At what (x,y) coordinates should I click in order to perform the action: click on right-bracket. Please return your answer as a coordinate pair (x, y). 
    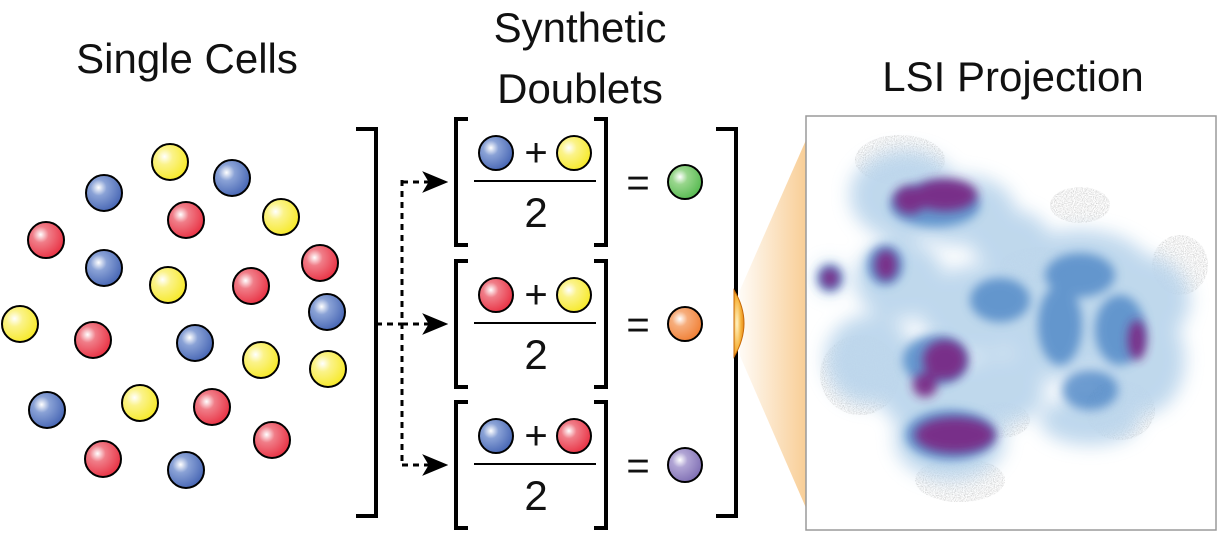
    Looking at the image, I should click on (727, 322).